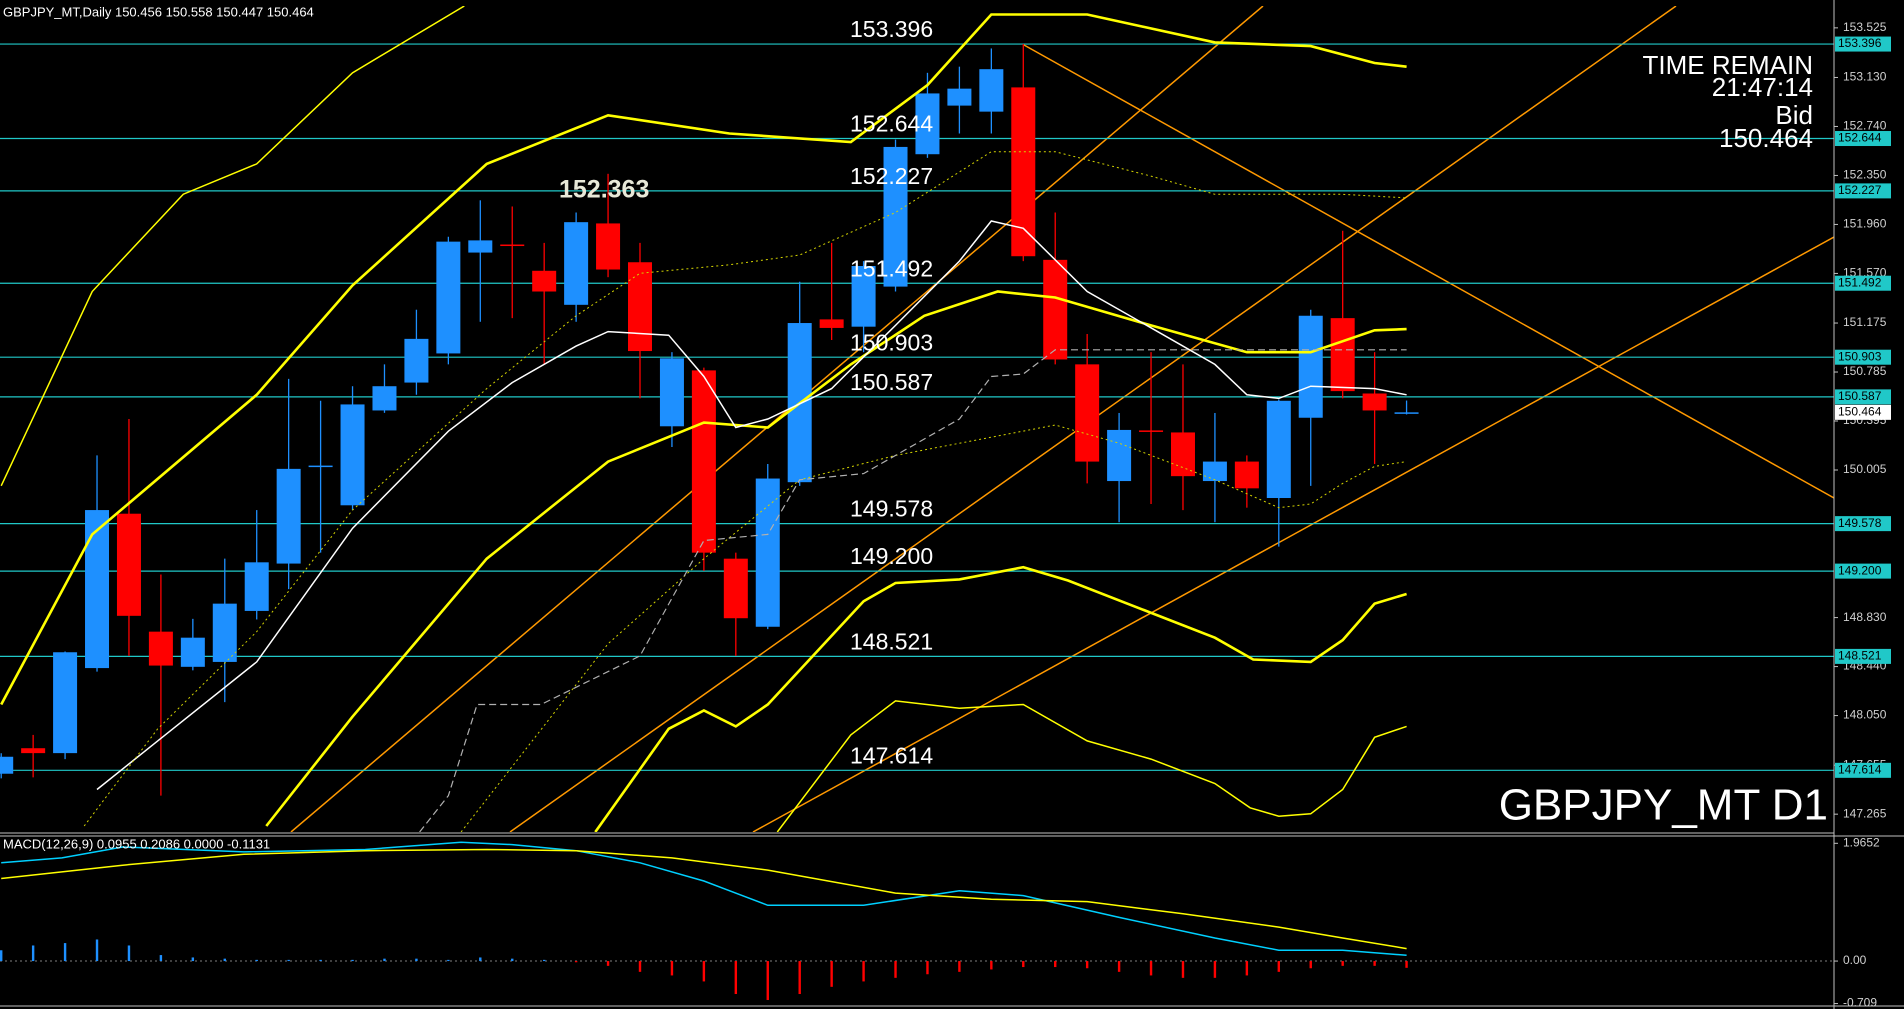  What do you see at coordinates (1865, 322) in the screenshot?
I see `y-tick-label: 151.175` at bounding box center [1865, 322].